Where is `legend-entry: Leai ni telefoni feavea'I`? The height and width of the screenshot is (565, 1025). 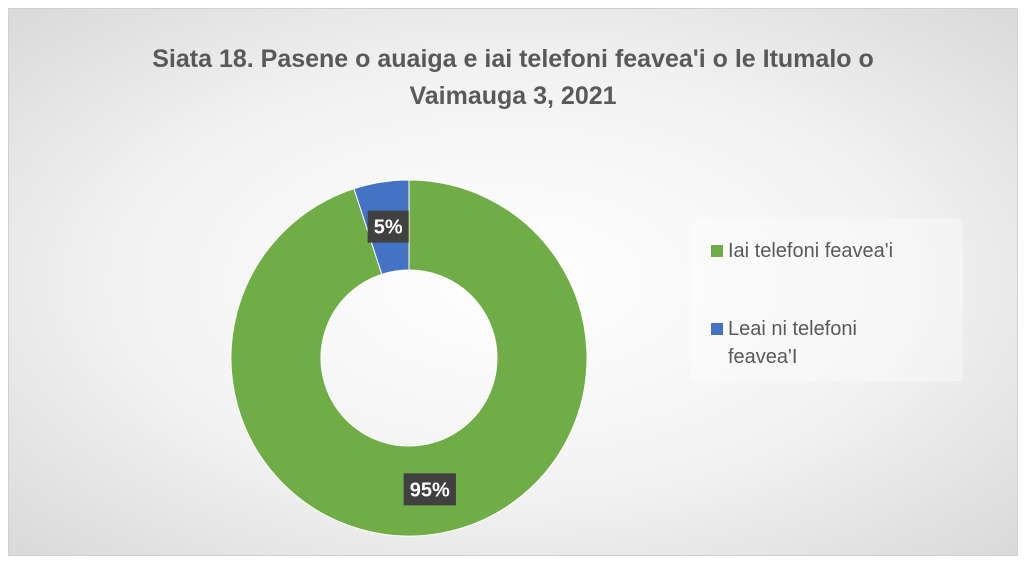 legend-entry: Leai ni telefoni feavea'I is located at coordinates (831, 343).